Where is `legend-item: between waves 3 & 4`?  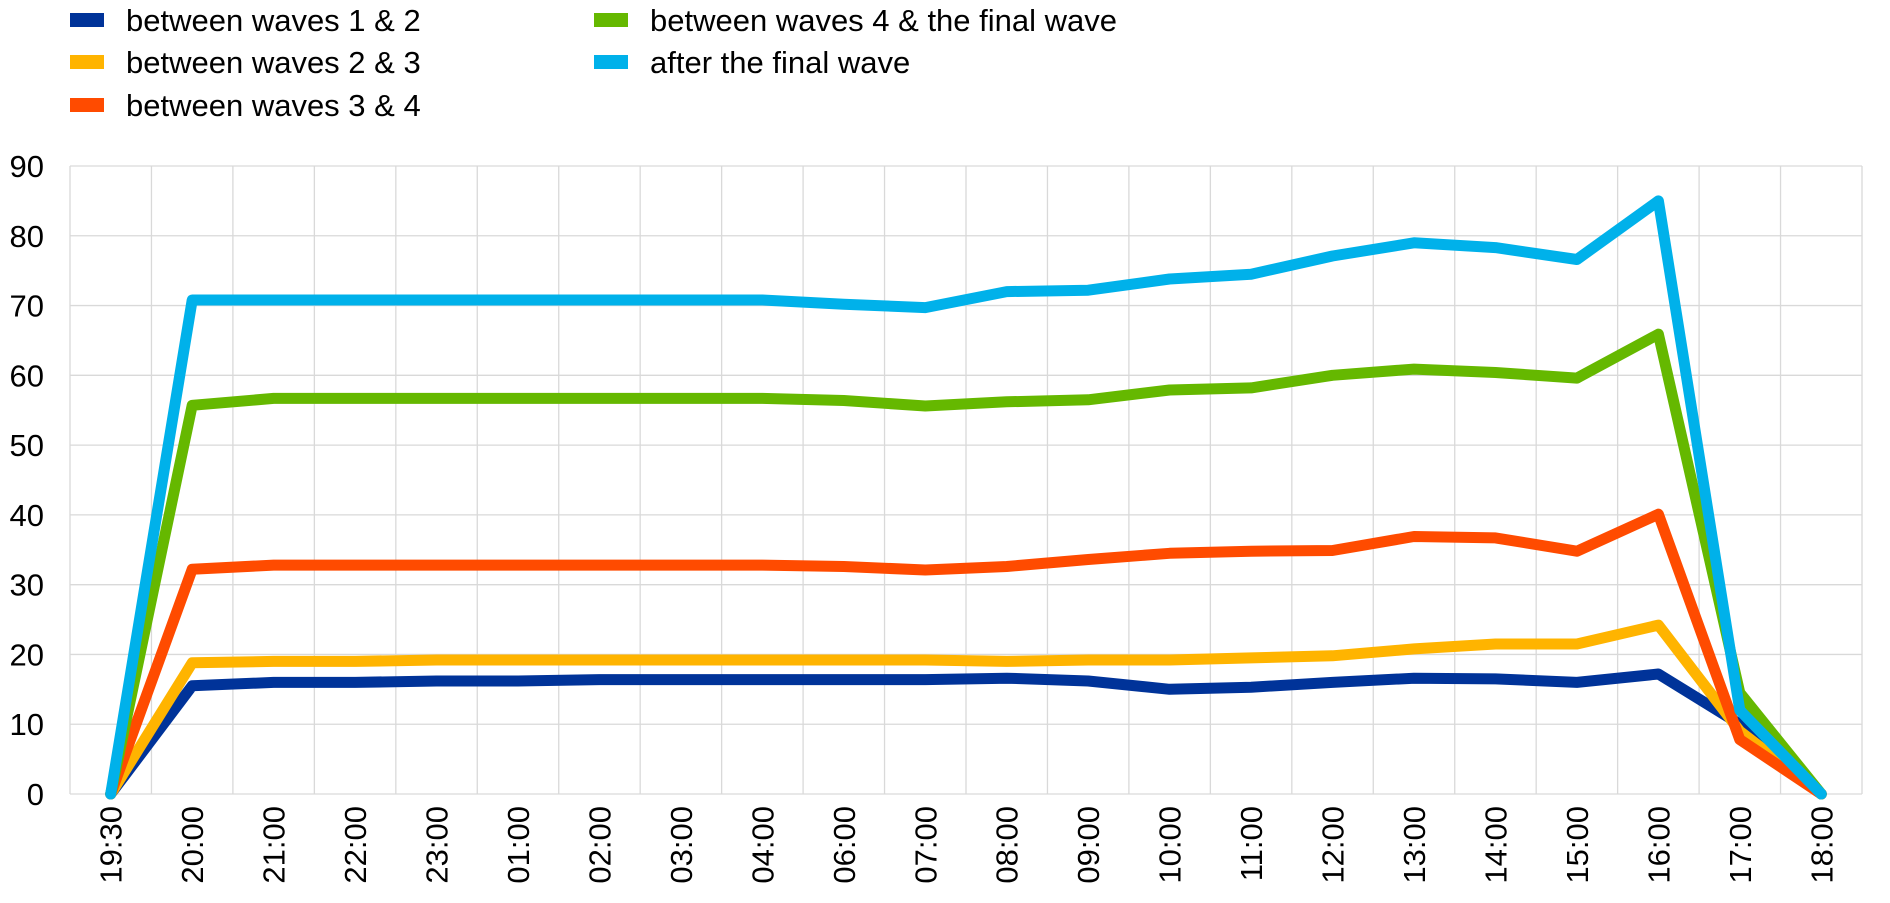 legend-item: between waves 3 & 4 is located at coordinates (245, 105).